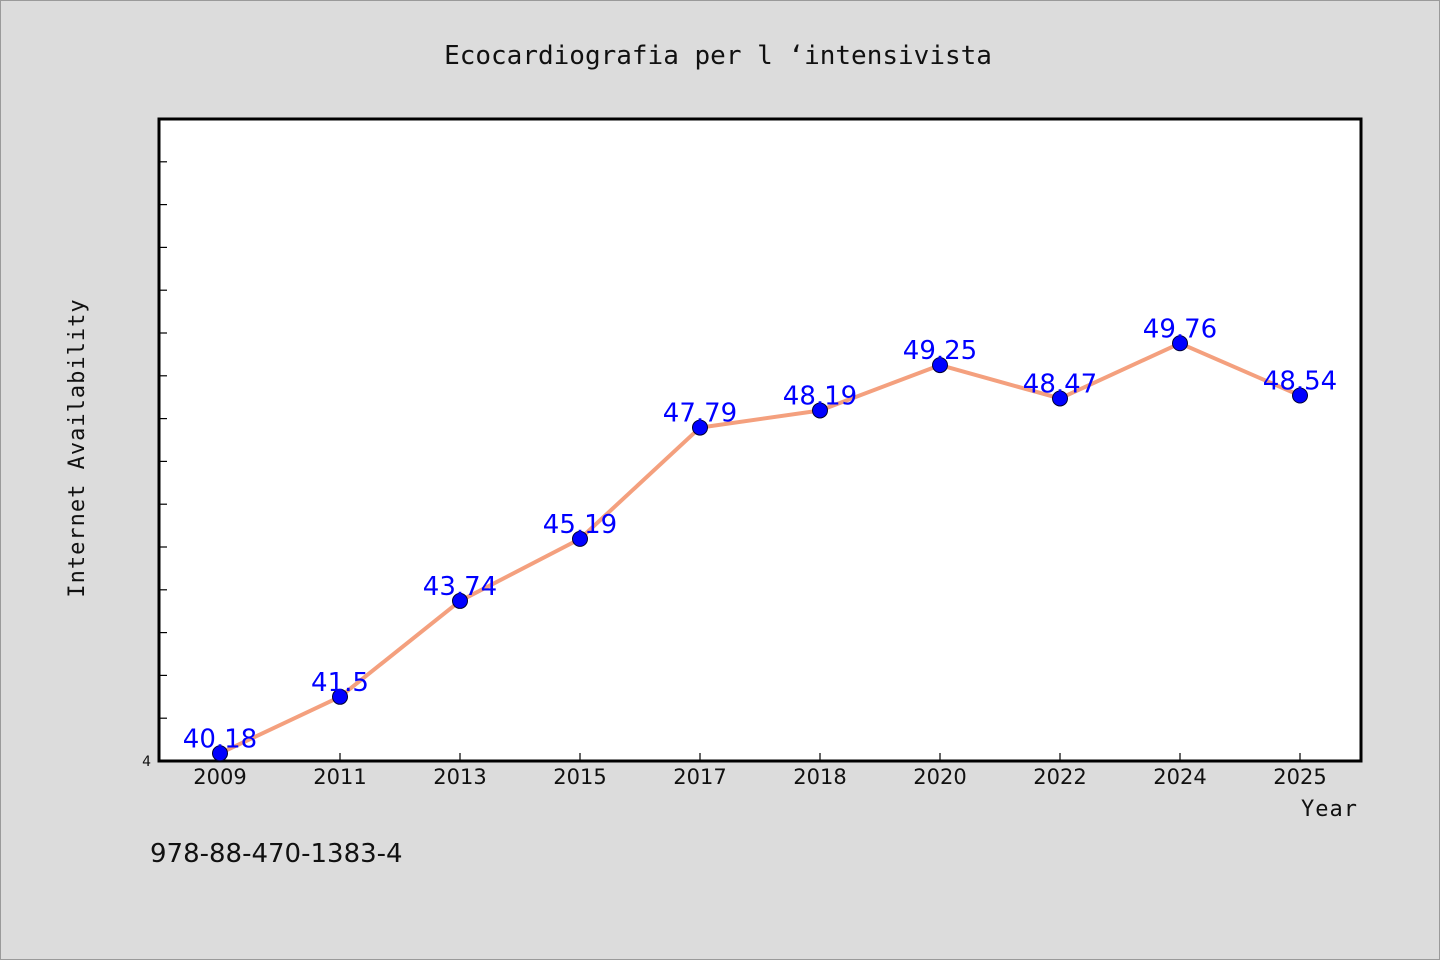  What do you see at coordinates (77, 447) in the screenshot?
I see `y-axis-label: Internet Availability` at bounding box center [77, 447].